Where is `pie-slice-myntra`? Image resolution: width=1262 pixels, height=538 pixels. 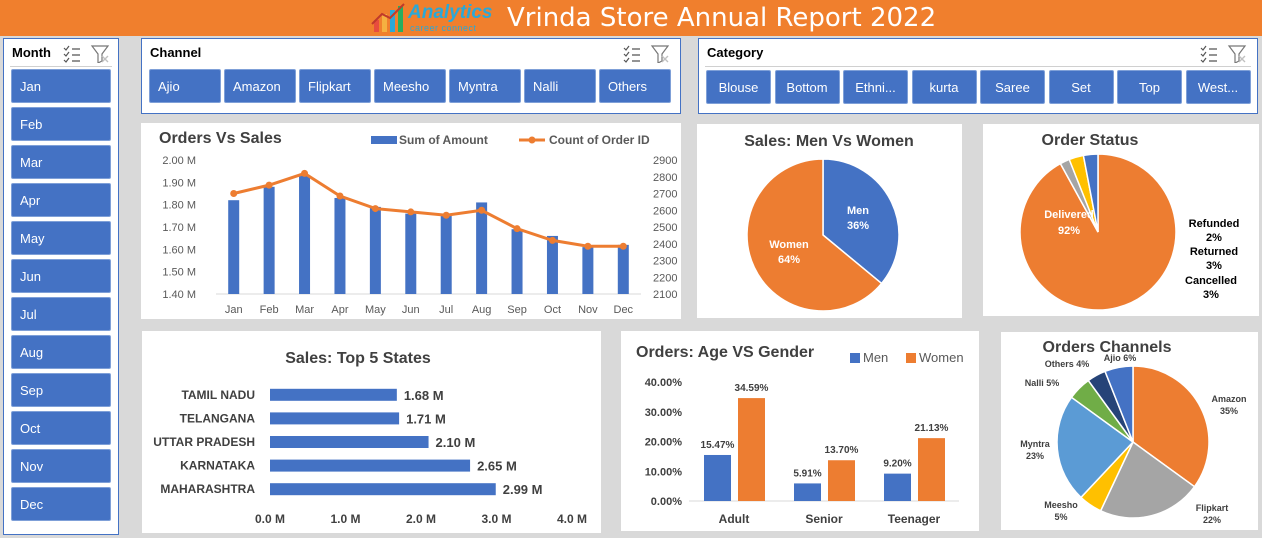 pie-slice-myntra is located at coordinates (1095, 447).